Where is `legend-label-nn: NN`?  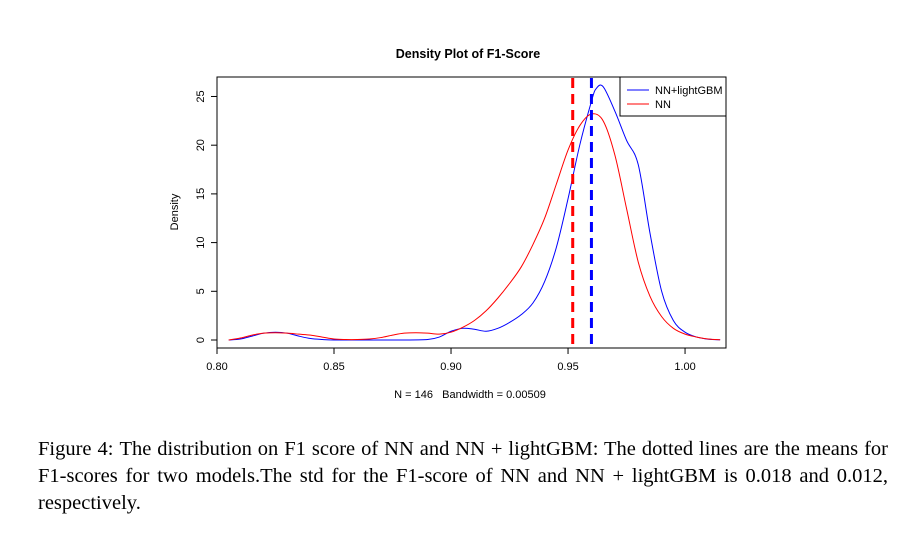
legend-label-nn: NN is located at coordinates (663, 105).